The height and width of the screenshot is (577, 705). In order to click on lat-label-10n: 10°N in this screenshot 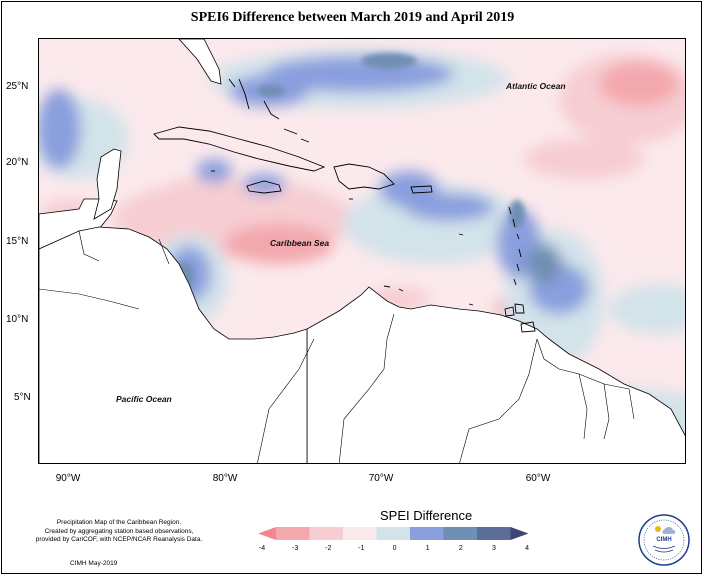, I will do `click(17, 319)`.